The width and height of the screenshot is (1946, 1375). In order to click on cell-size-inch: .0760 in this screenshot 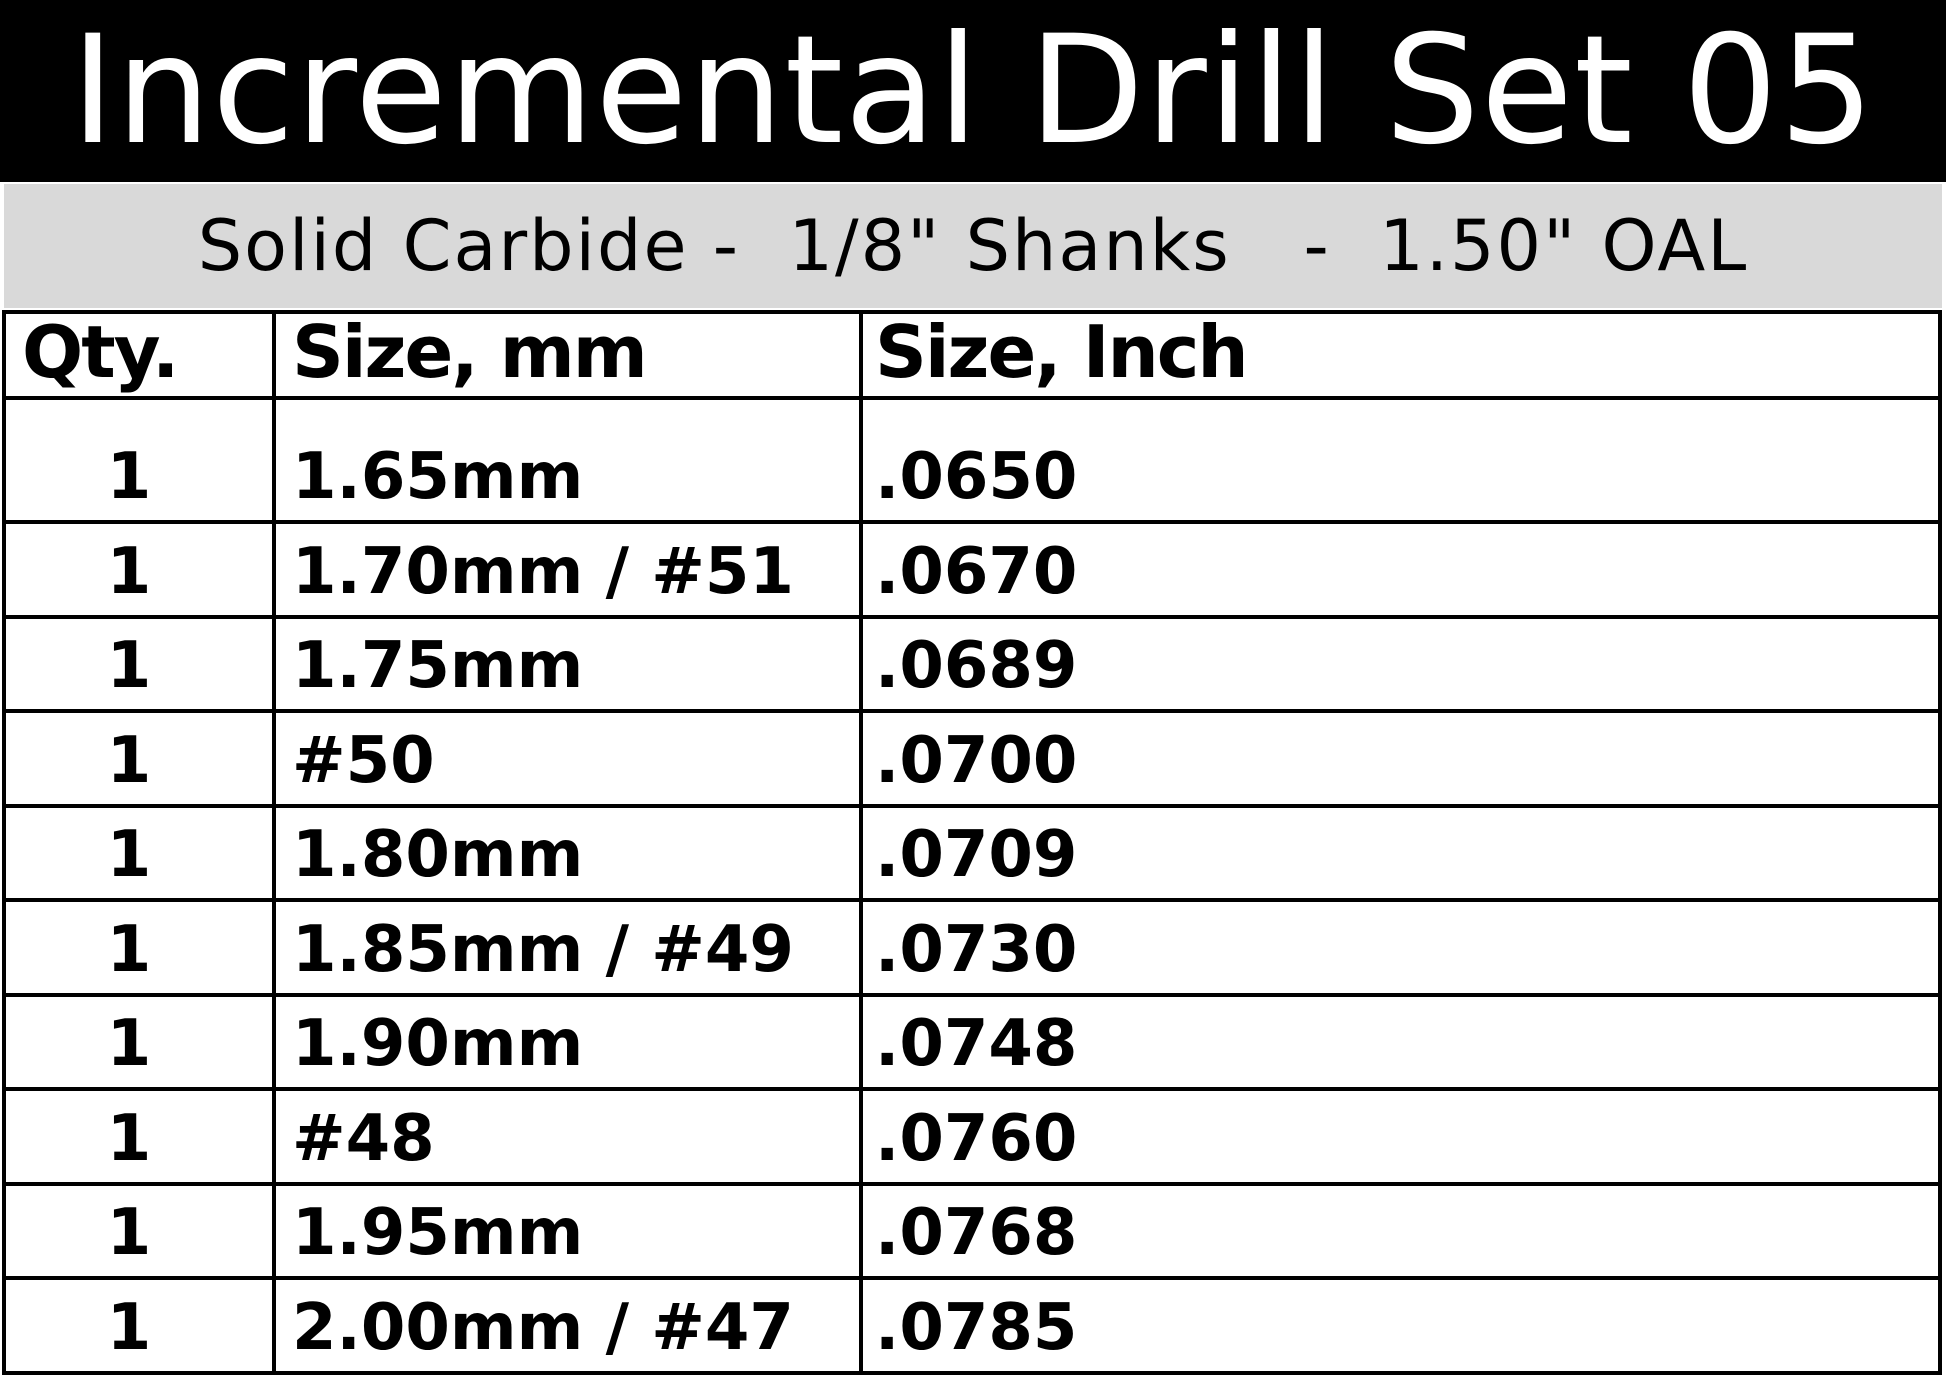, I will do `click(1400, 1136)`.